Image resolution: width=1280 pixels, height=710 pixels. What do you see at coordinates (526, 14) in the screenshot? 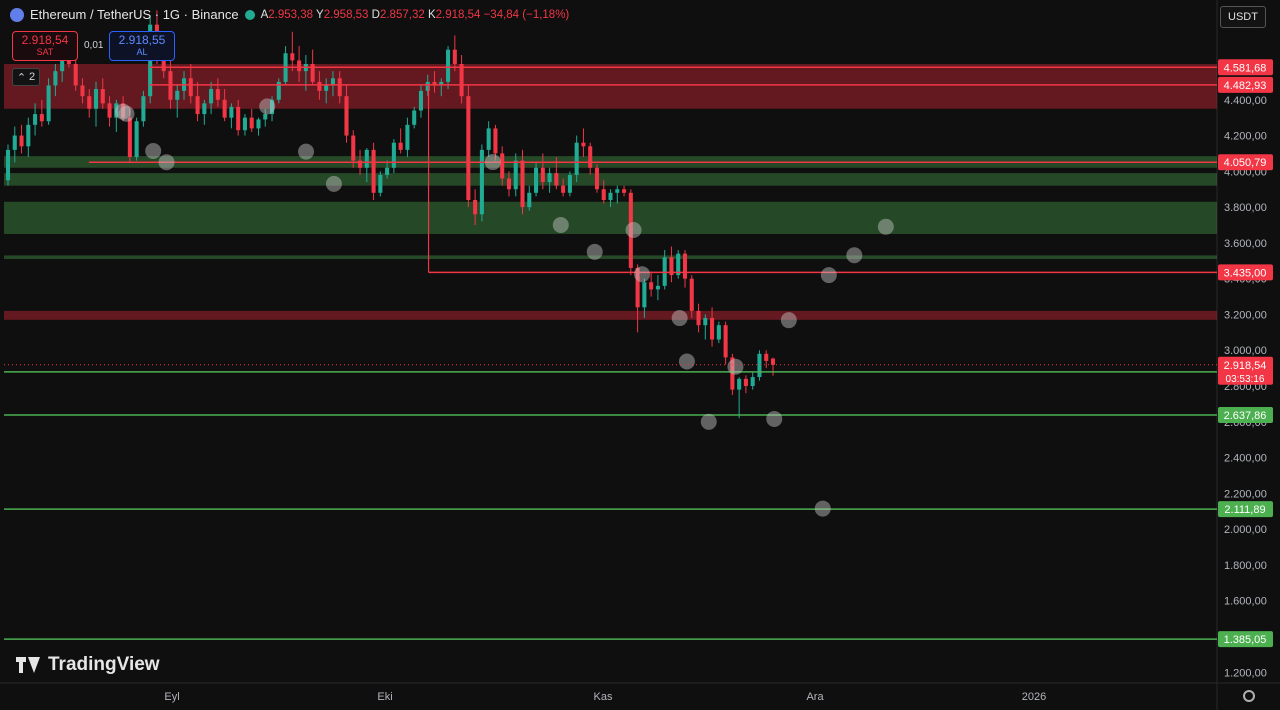
I see `change-value: −34,84 (−1,18%)` at bounding box center [526, 14].